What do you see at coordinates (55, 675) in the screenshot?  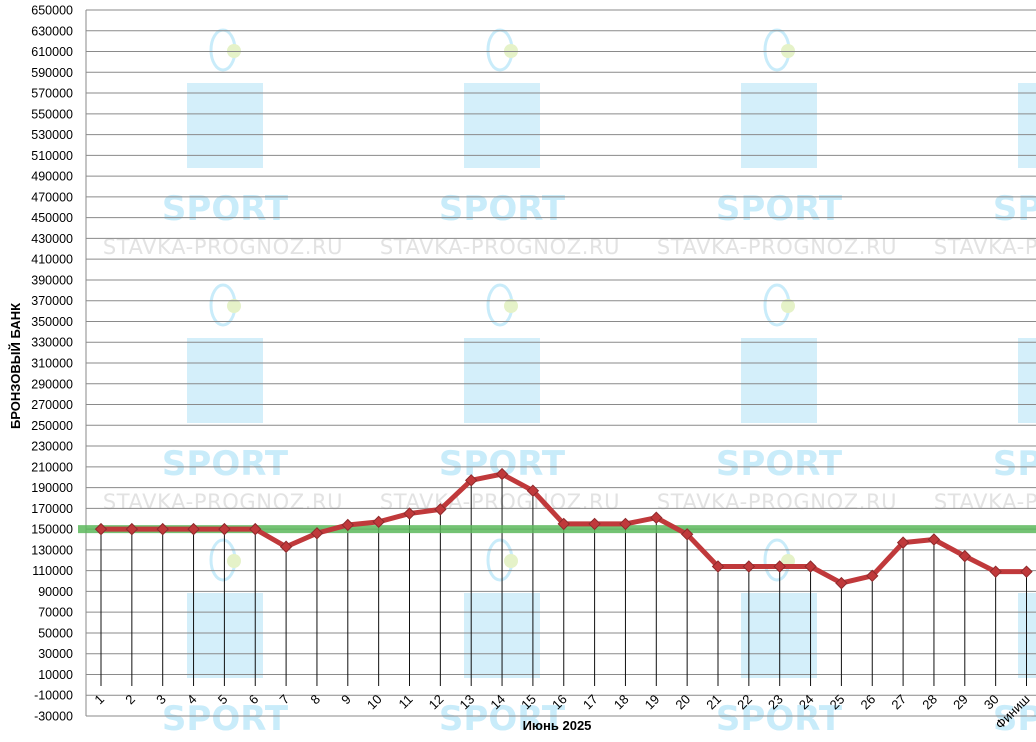 I see `y-tick-label: 10000` at bounding box center [55, 675].